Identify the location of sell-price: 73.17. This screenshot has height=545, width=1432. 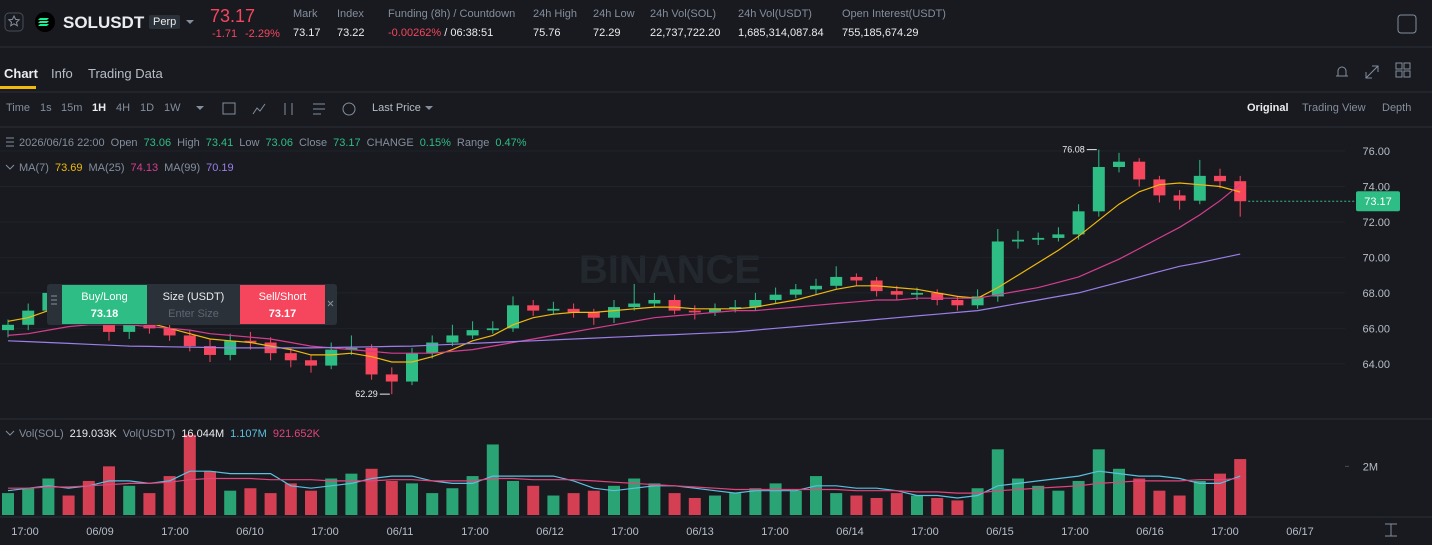
(282, 314).